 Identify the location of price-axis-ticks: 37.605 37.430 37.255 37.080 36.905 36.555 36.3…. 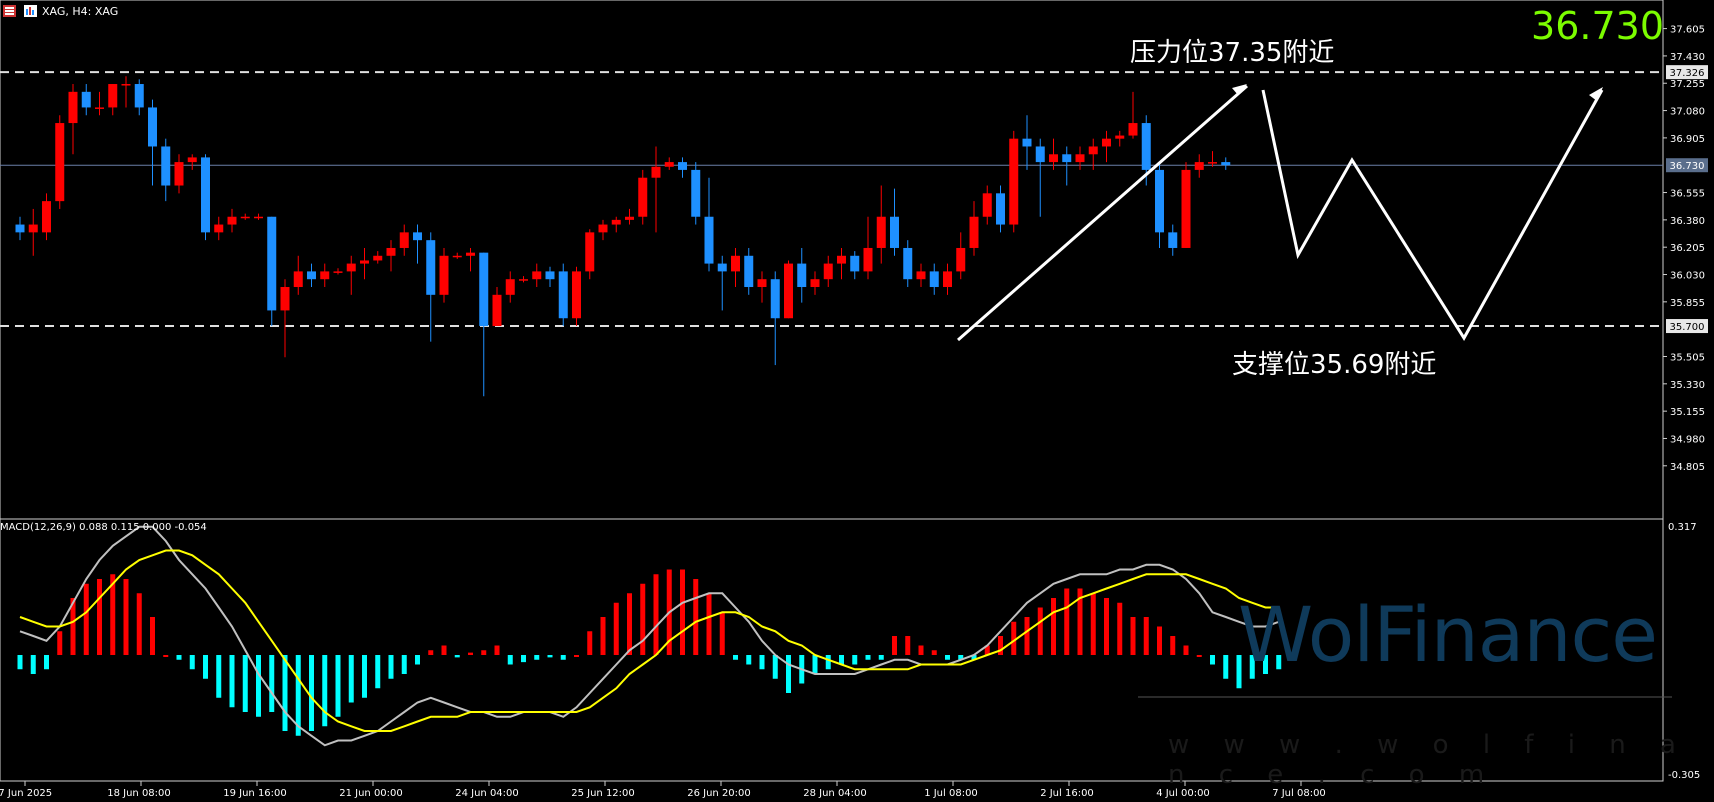
(1684, 403).